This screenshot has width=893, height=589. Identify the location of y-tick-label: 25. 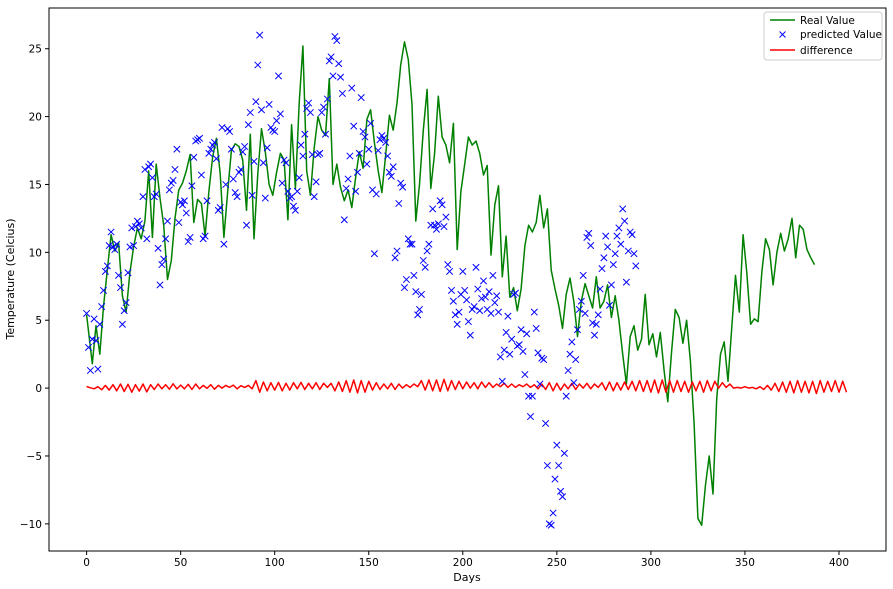
(35, 50).